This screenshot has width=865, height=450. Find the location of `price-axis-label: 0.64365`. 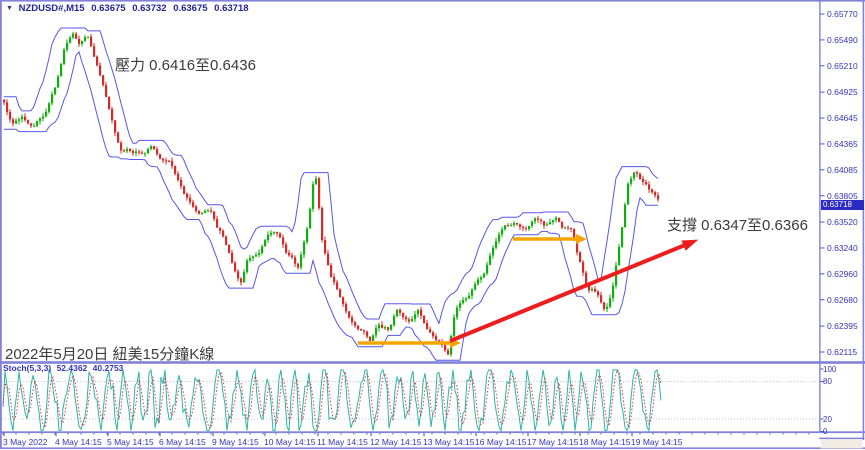

price-axis-label: 0.64365 is located at coordinates (842, 143).